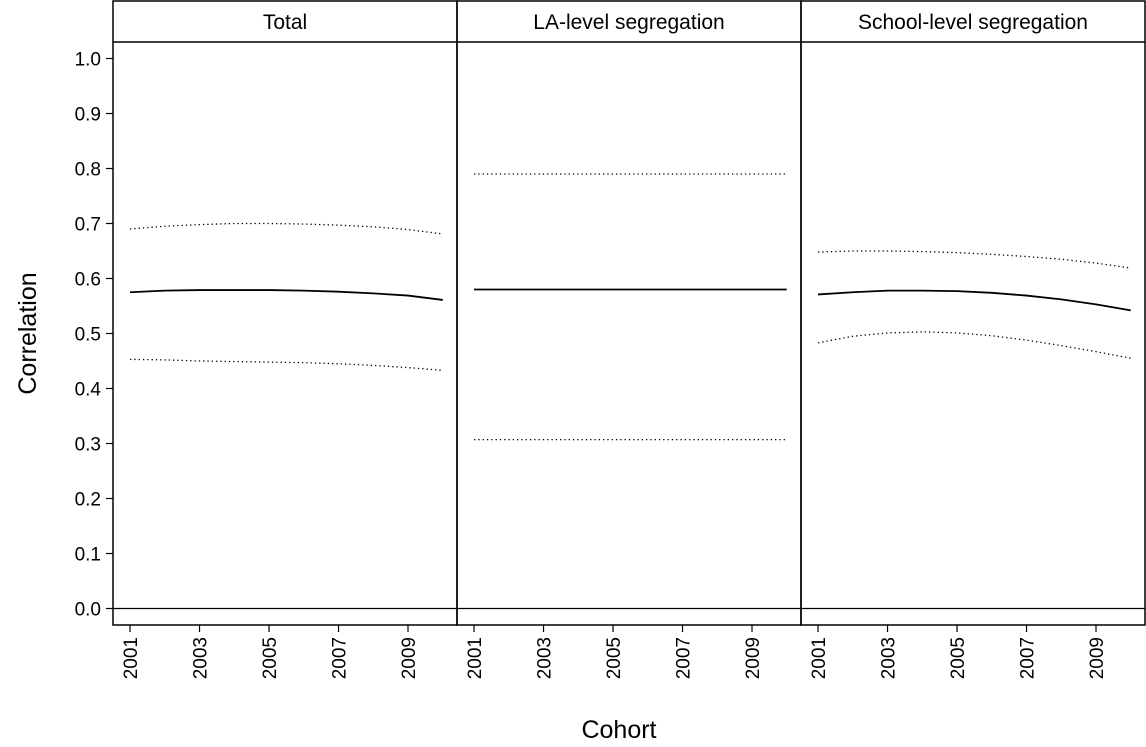  What do you see at coordinates (88, 115) in the screenshot?
I see `y-tick-label: 0.9` at bounding box center [88, 115].